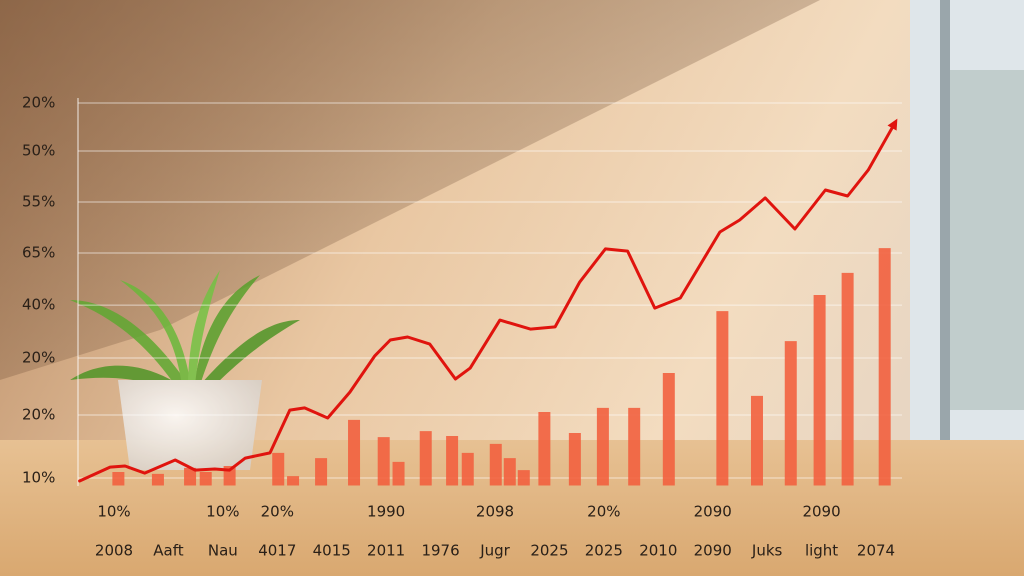  What do you see at coordinates (987, 240) in the screenshot?
I see `window-pane` at bounding box center [987, 240].